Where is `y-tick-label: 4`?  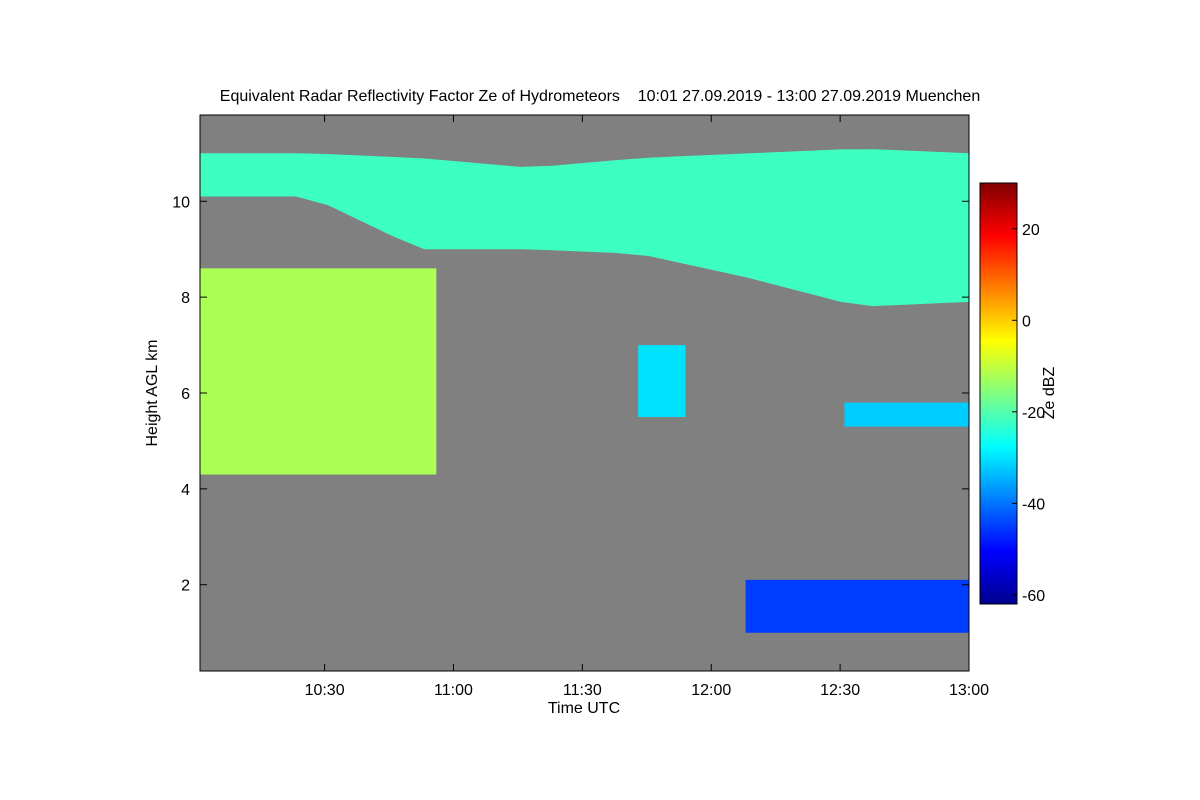 y-tick-label: 4 is located at coordinates (185, 490).